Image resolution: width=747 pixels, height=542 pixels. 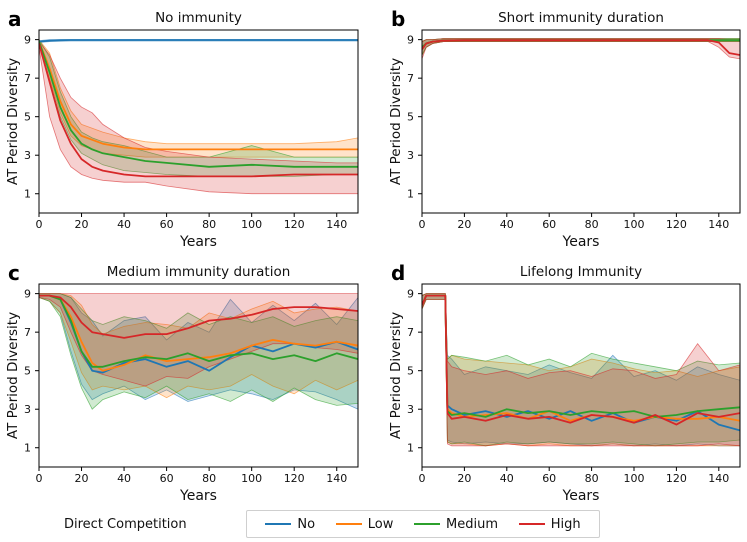 I want to click on legend-label-medium: Medium, so click(x=472, y=524).